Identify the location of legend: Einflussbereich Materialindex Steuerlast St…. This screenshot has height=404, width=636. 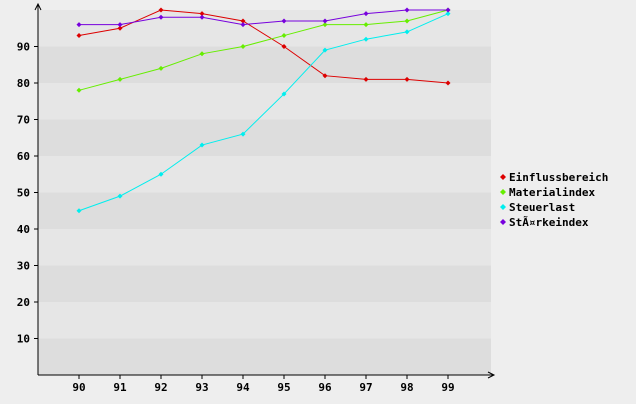
(554, 200).